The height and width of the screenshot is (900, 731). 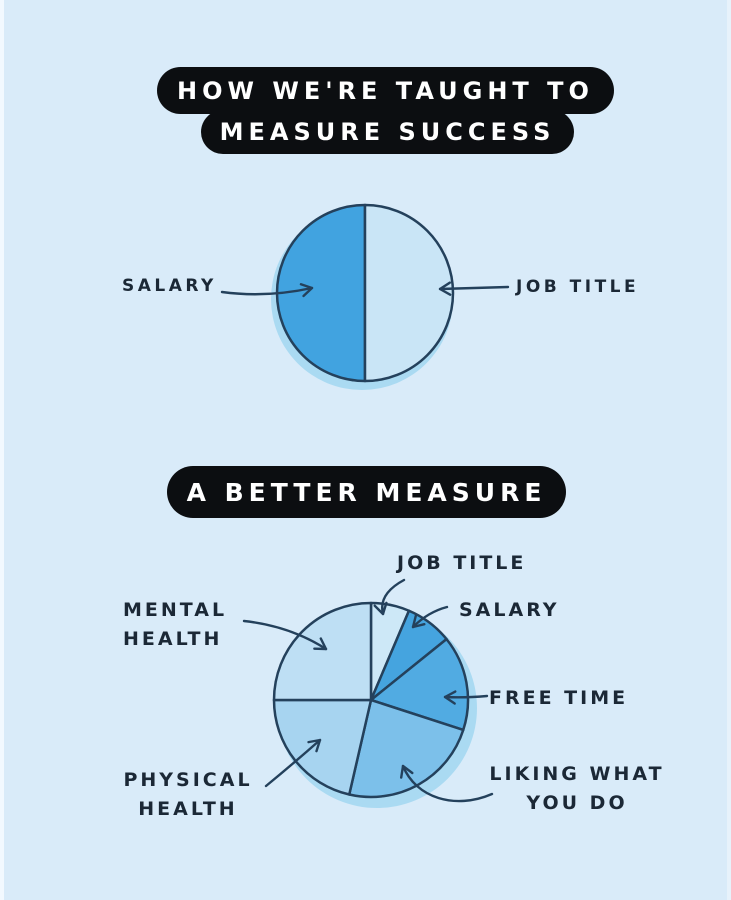 I want to click on pie1-job-title-label: JOB TITLE, so click(x=578, y=287).